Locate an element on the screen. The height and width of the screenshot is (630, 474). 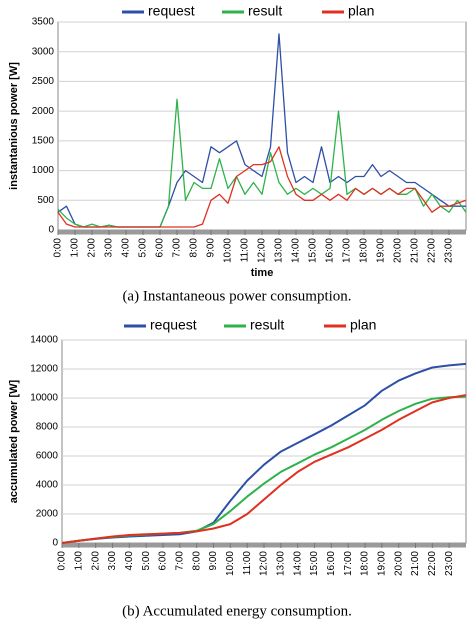
x-axis-label: time is located at coordinates (262, 273).